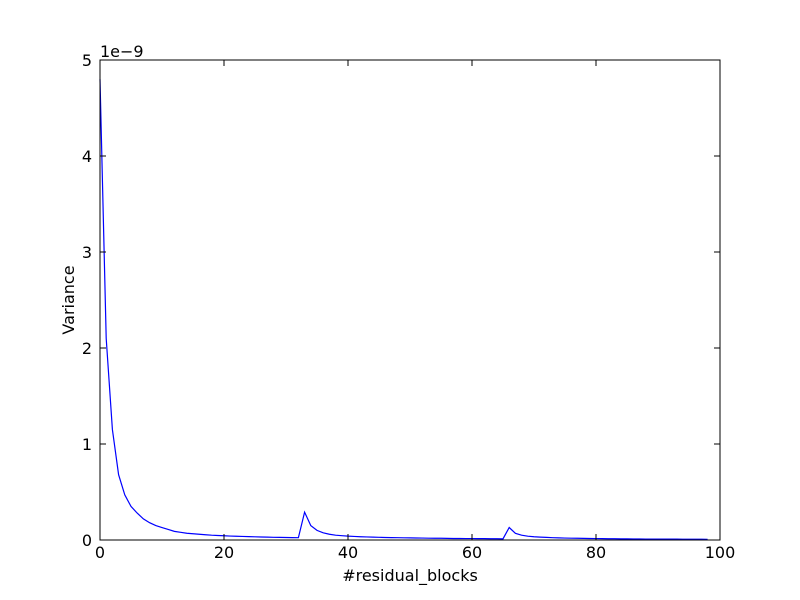 The image size is (800, 600). Describe the element at coordinates (68, 299) in the screenshot. I see `y-axis-label: Variance` at that location.